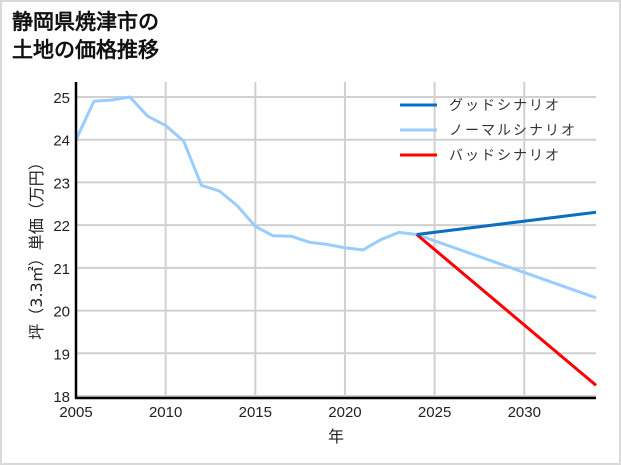 This screenshot has width=621, height=465. Describe the element at coordinates (85, 22) in the screenshot. I see `chart-title-line-1: 静岡県焼津市の` at that location.